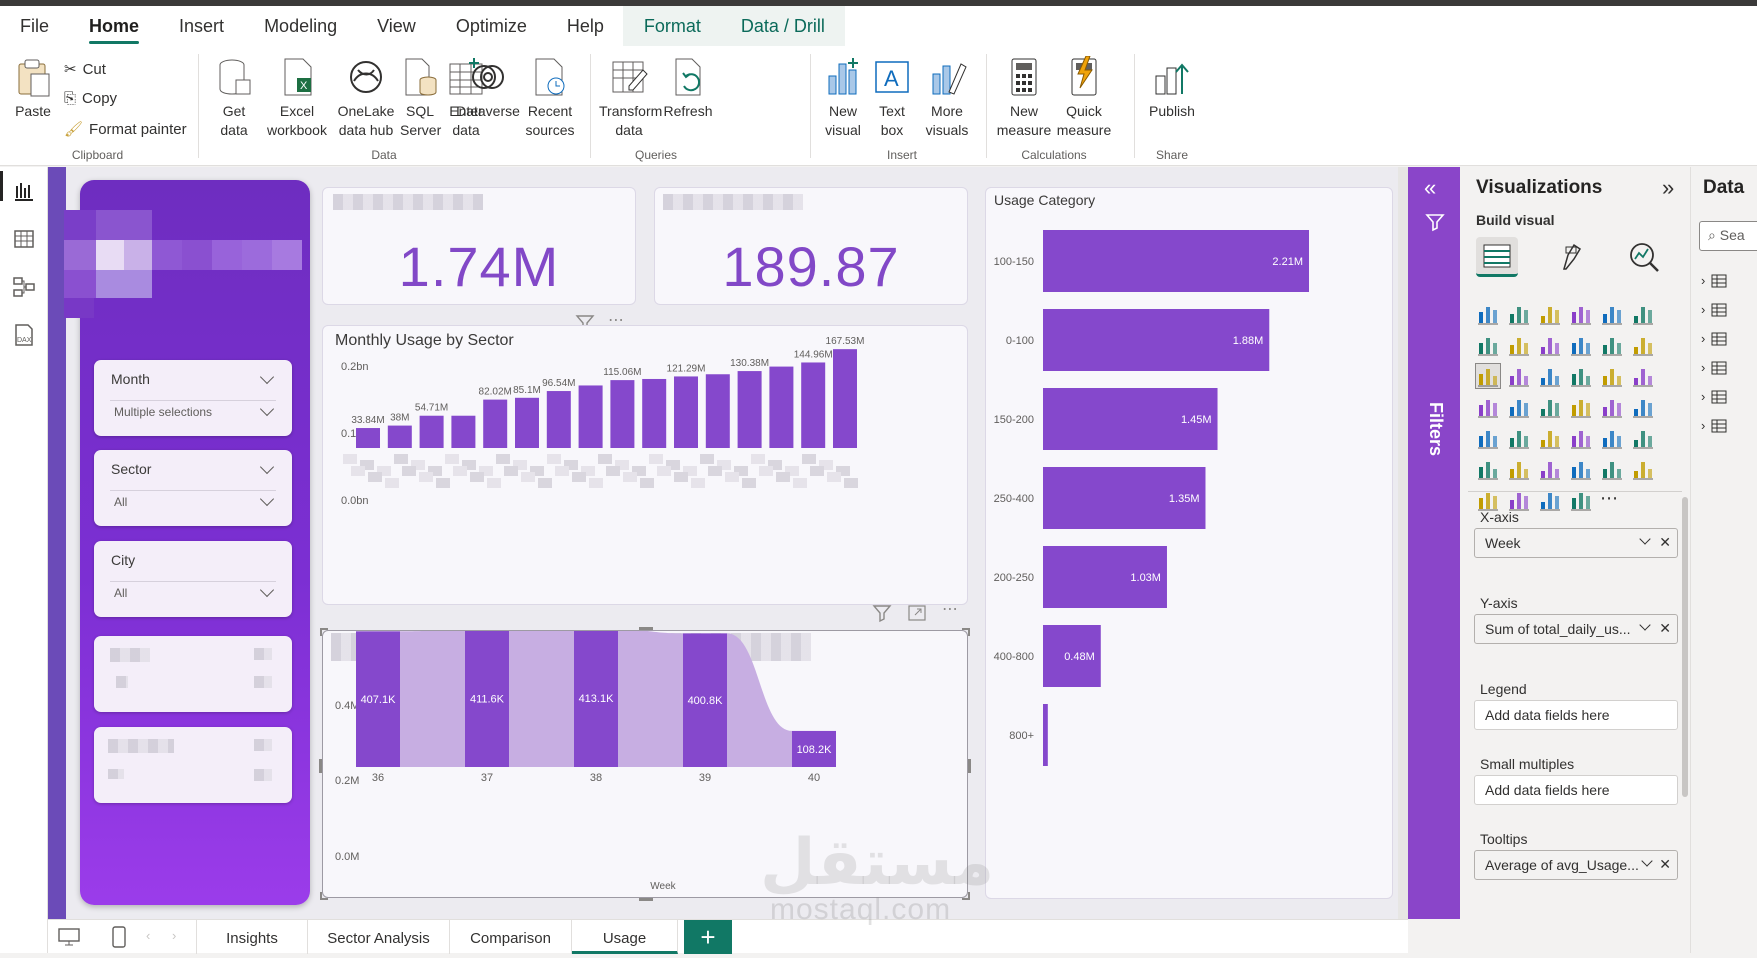  I want to click on get-data-button: Get data, so click(234, 98).